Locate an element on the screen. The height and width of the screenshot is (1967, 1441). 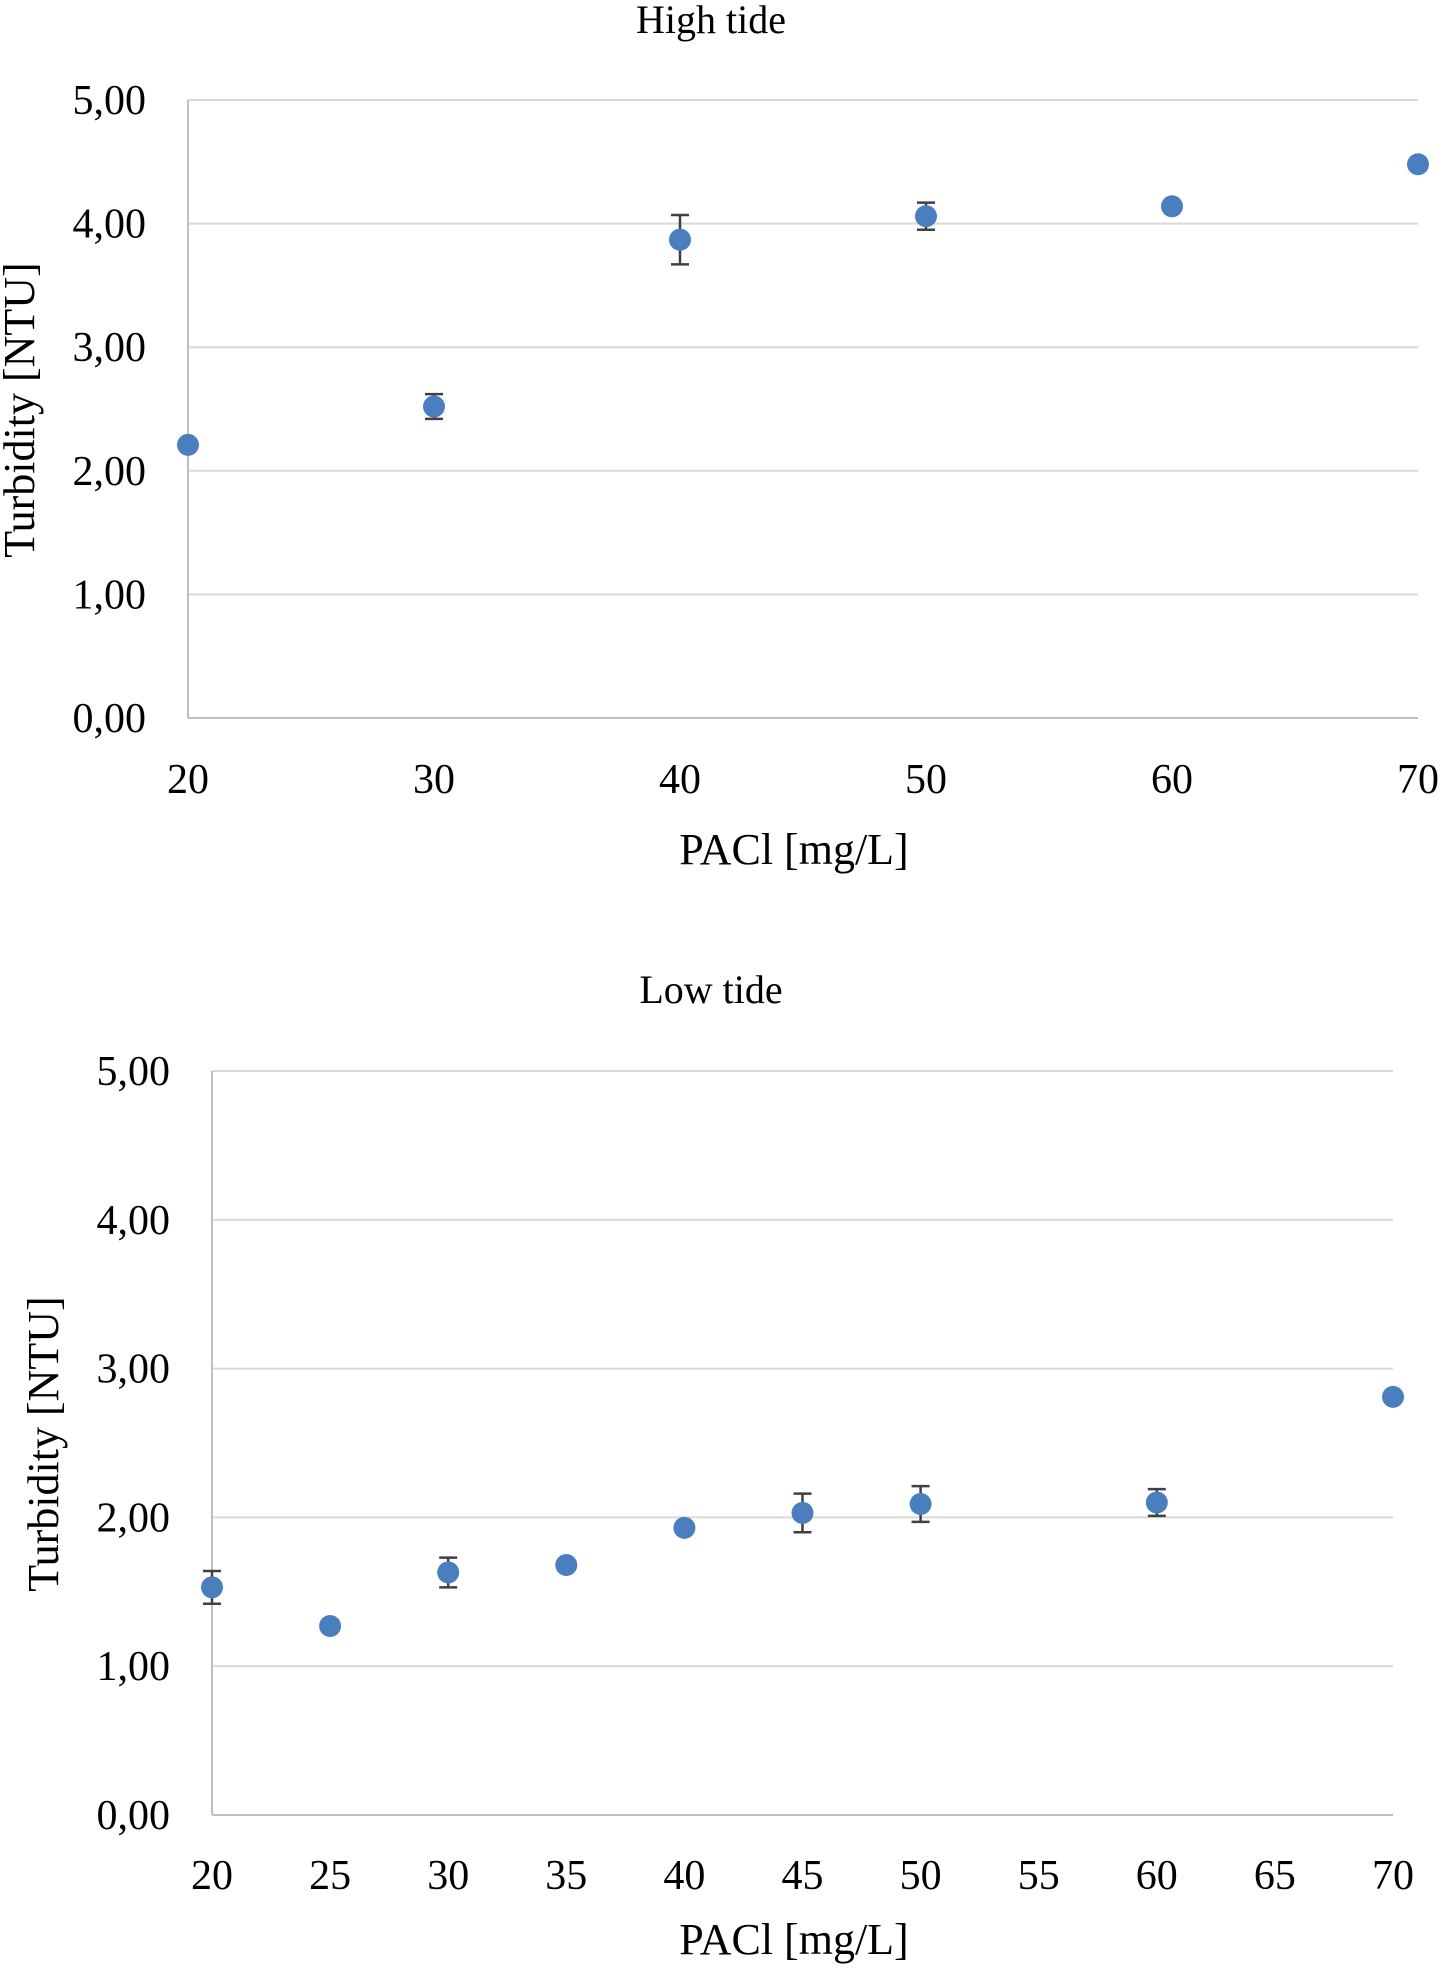
x-tick-label: 45 is located at coordinates (803, 1876).